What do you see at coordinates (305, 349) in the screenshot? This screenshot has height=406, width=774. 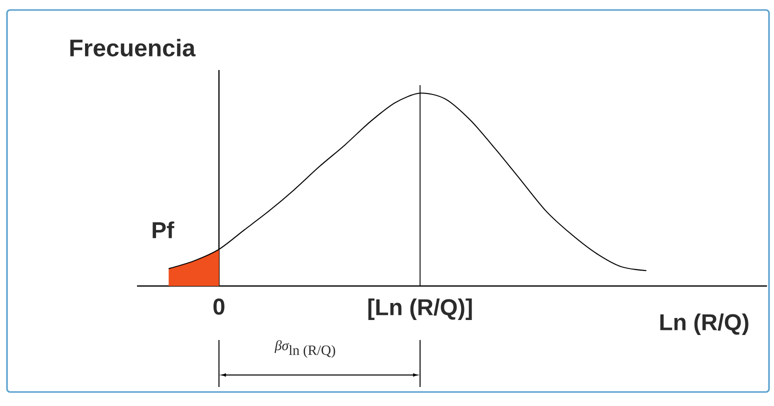 I see `text: $\textit{βσ}_{\textrm{ln (R/Q)}}$` at bounding box center [305, 349].